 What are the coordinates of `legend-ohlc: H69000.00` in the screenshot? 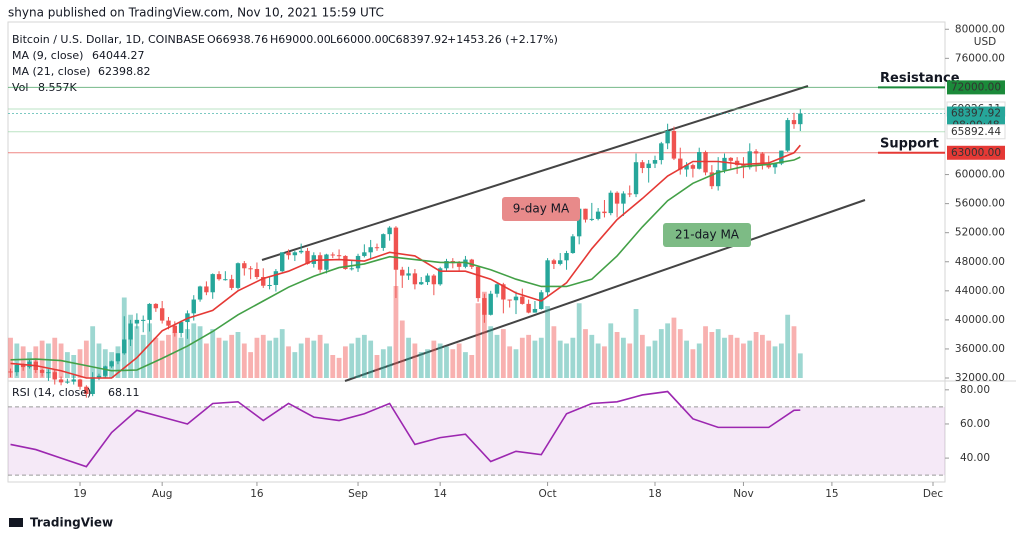 It's located at (300, 39).